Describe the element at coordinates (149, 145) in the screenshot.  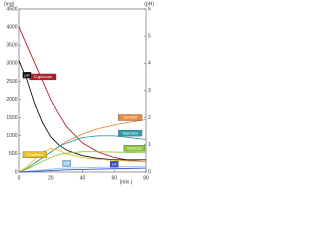
I see `y2-tick-label: 1` at that location.